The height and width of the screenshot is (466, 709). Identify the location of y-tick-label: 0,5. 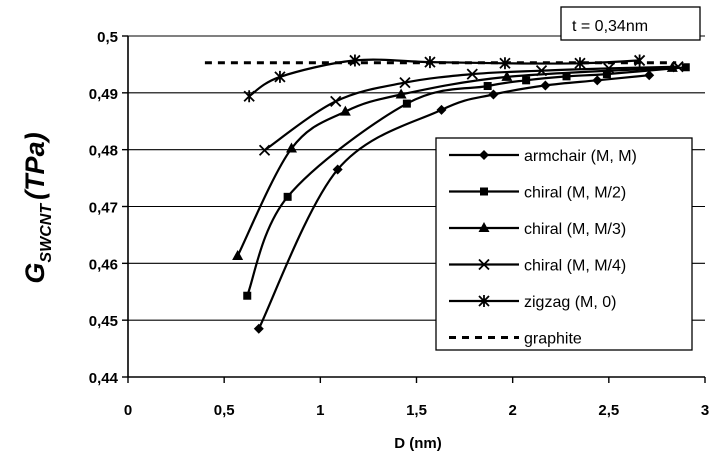
(107, 37).